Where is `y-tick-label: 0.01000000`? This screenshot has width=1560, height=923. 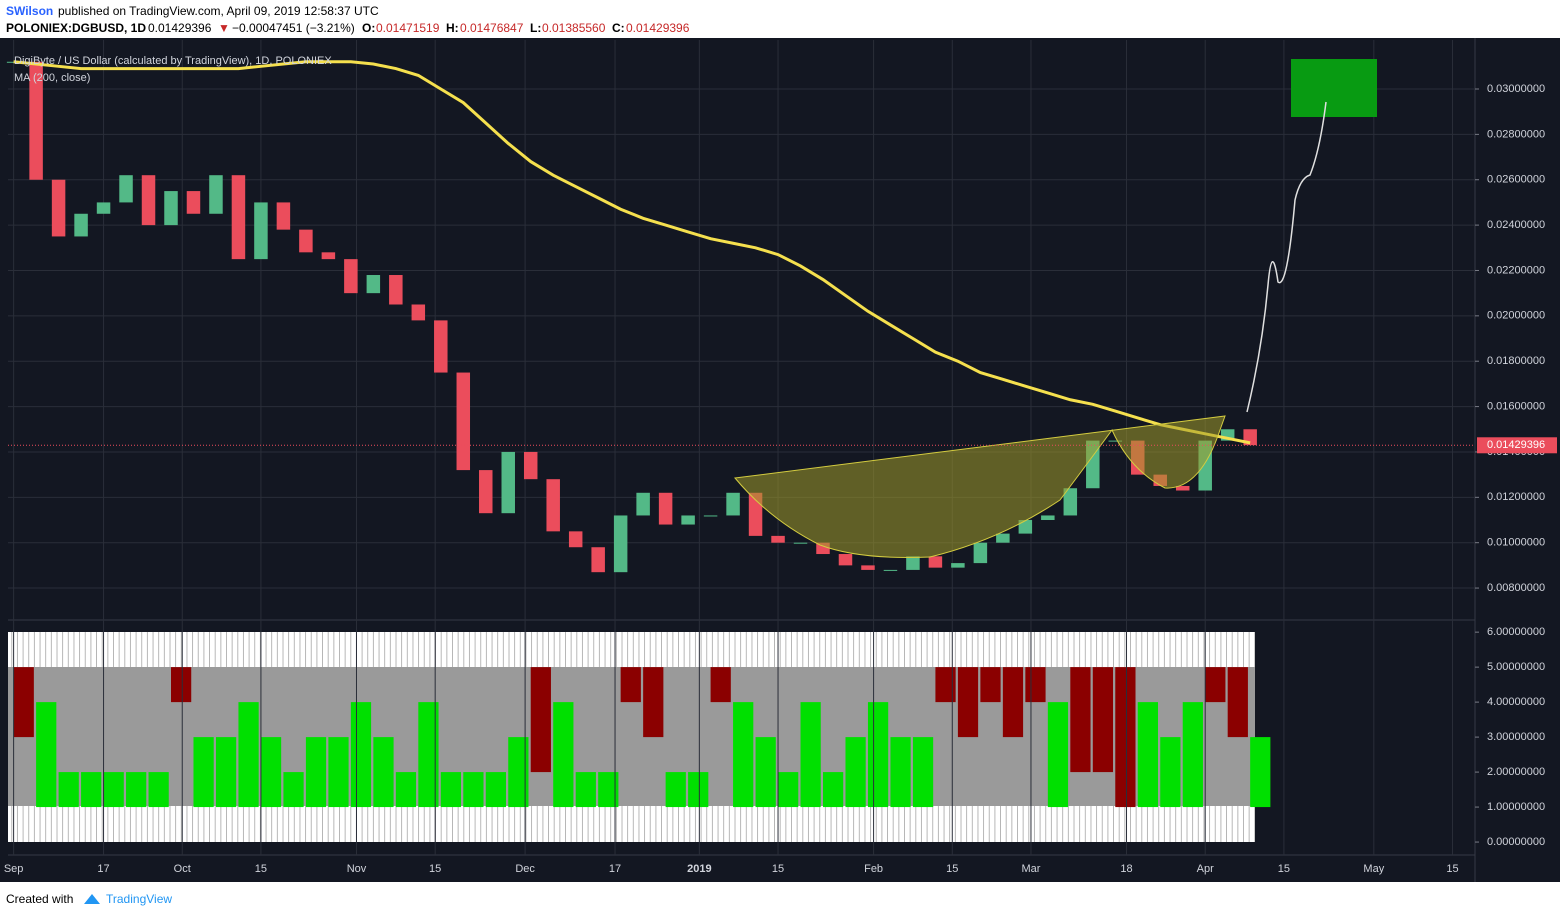 y-tick-label: 0.01000000 is located at coordinates (1516, 543).